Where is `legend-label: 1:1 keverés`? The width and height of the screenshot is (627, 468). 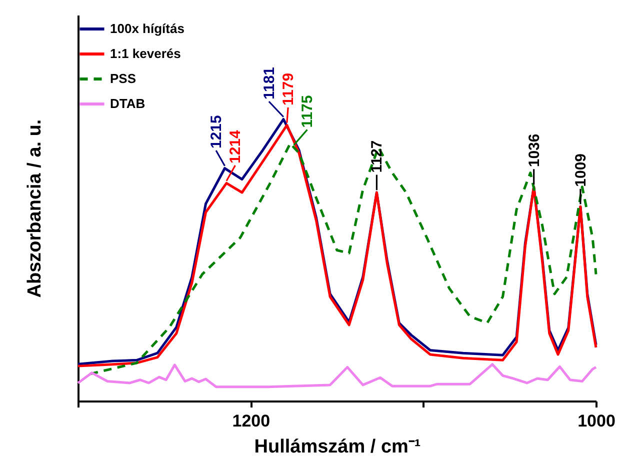
legend-label: 1:1 keverés is located at coordinates (145, 53).